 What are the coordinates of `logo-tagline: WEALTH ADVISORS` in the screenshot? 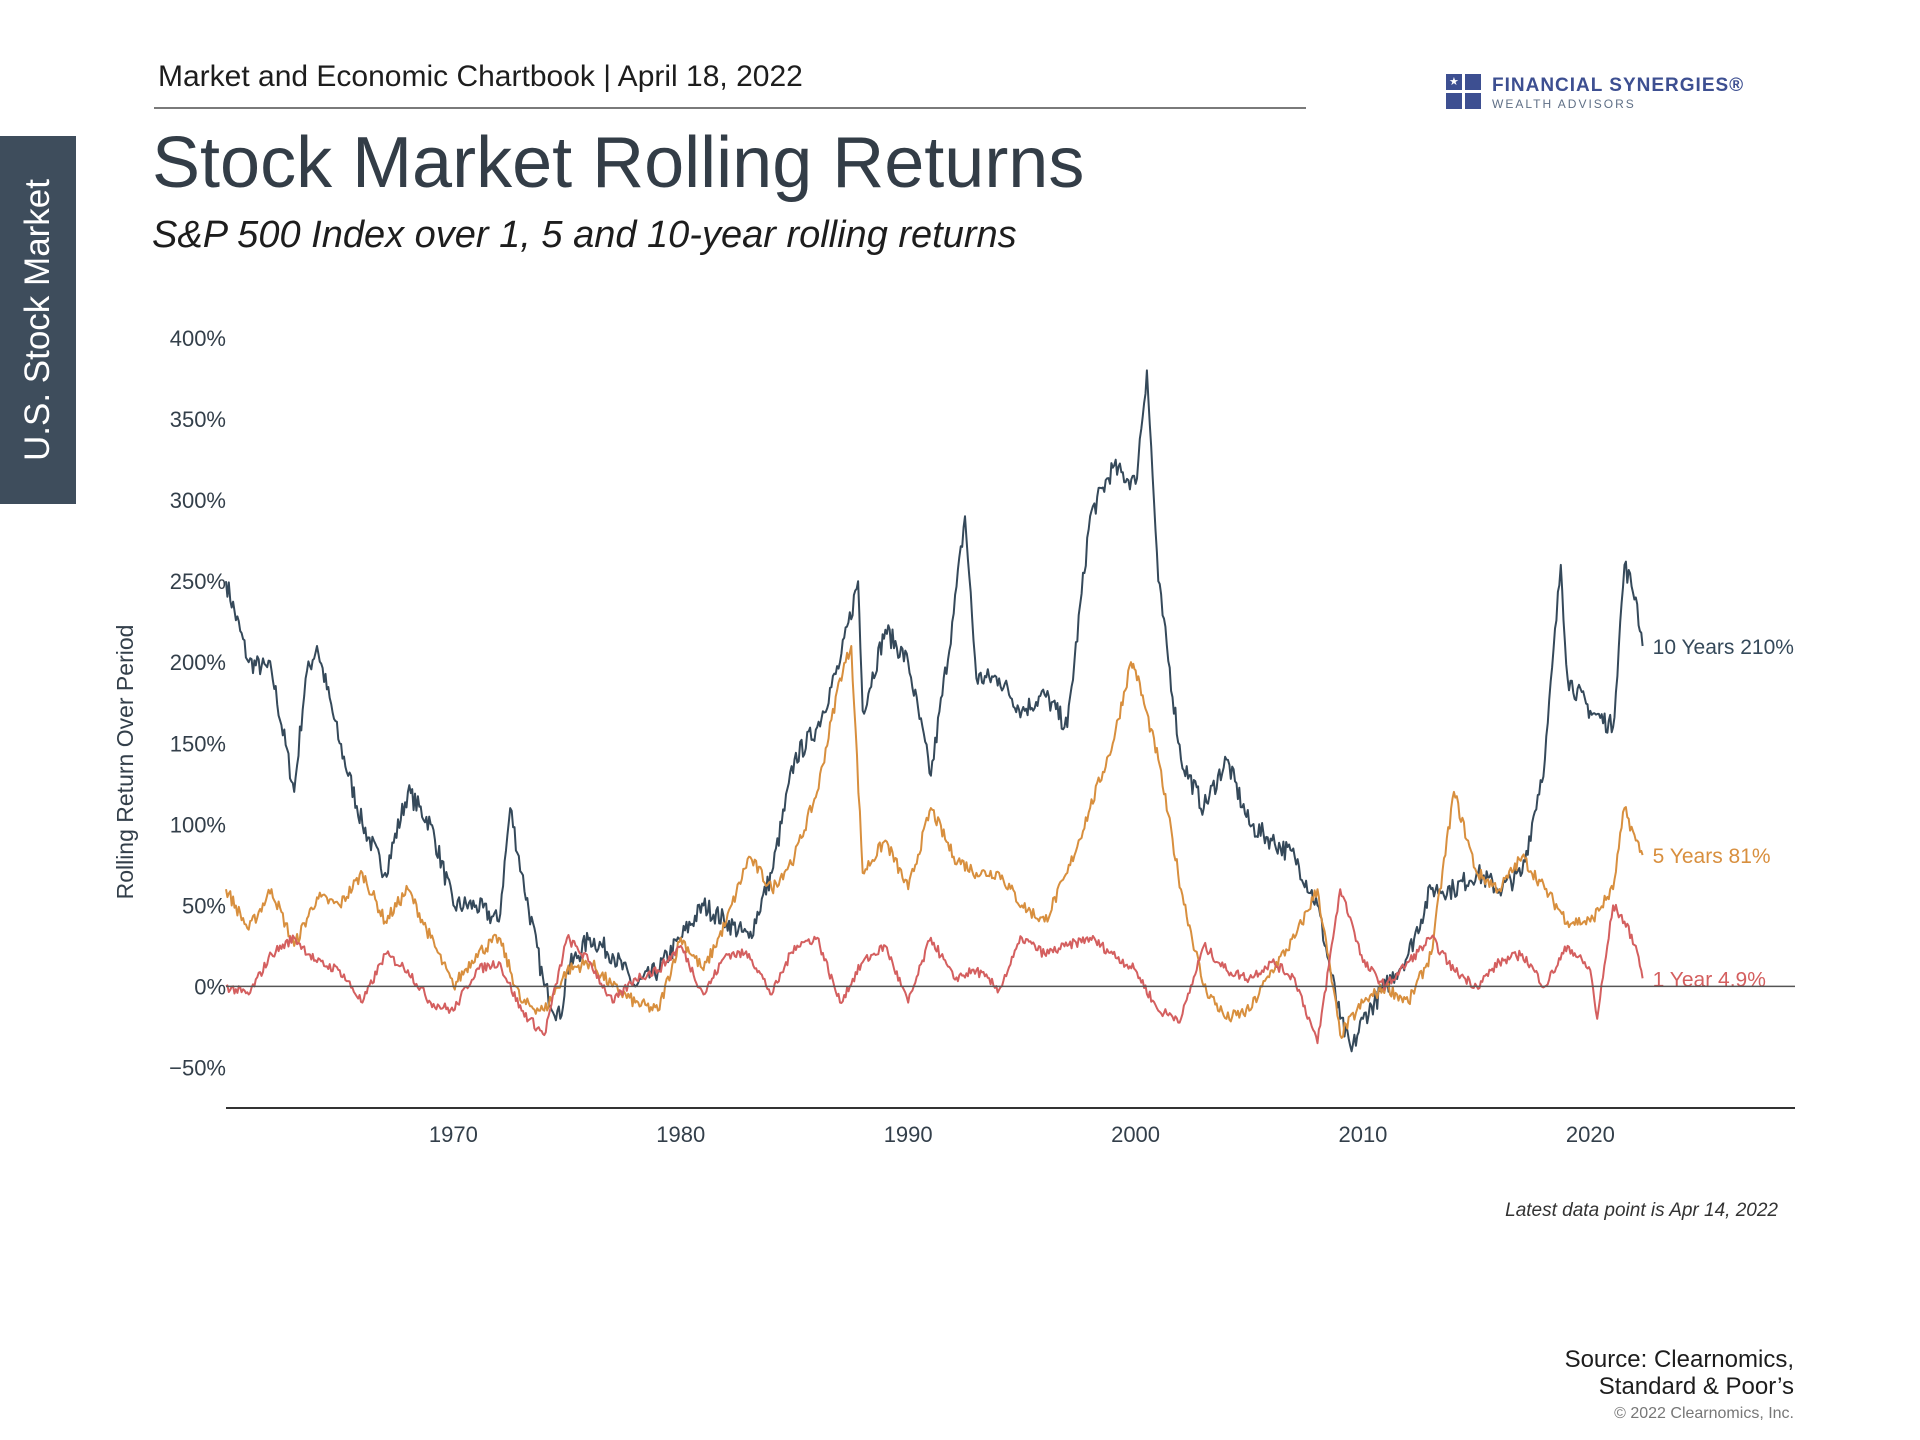 It's located at (1564, 104).